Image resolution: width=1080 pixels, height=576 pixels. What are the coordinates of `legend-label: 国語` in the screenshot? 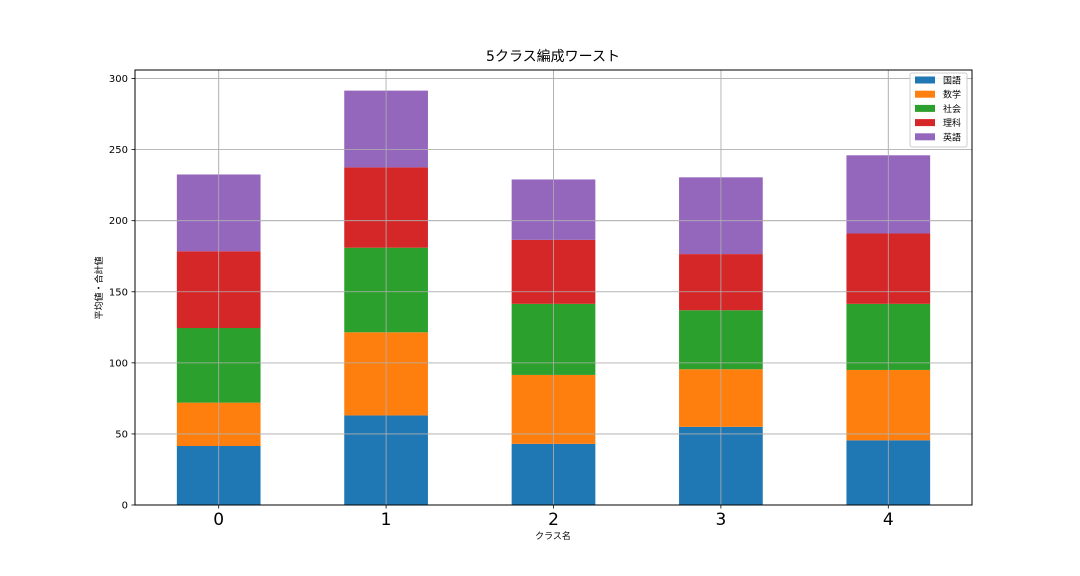 It's located at (952, 81).